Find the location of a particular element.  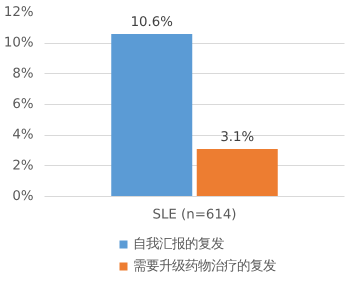

y-tick-label: 6% is located at coordinates (23, 104).